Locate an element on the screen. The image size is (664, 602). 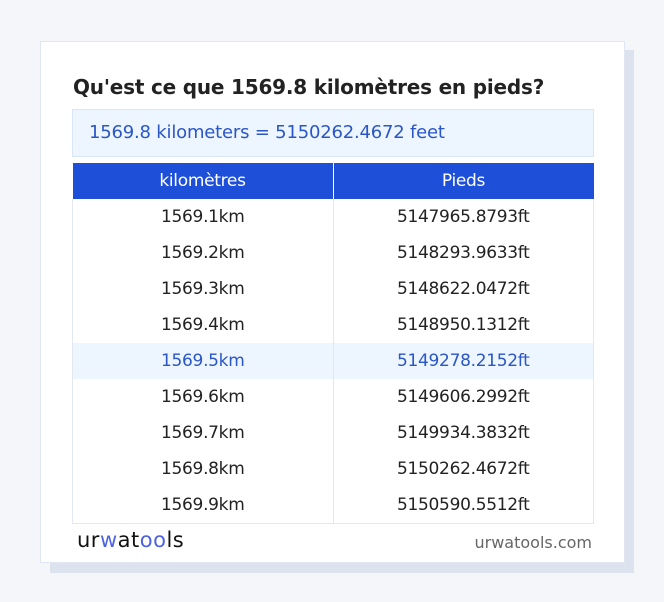
feet-cell: 5149606.2992ft is located at coordinates (463, 397).